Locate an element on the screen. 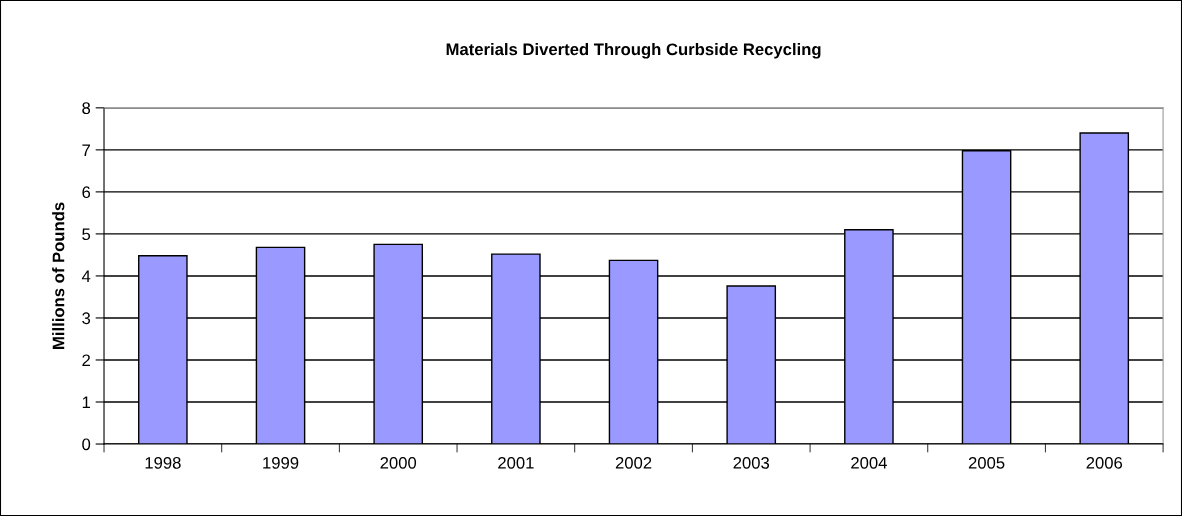 This screenshot has height=516, width=1182. y-tick-label: 0 is located at coordinates (86, 444).